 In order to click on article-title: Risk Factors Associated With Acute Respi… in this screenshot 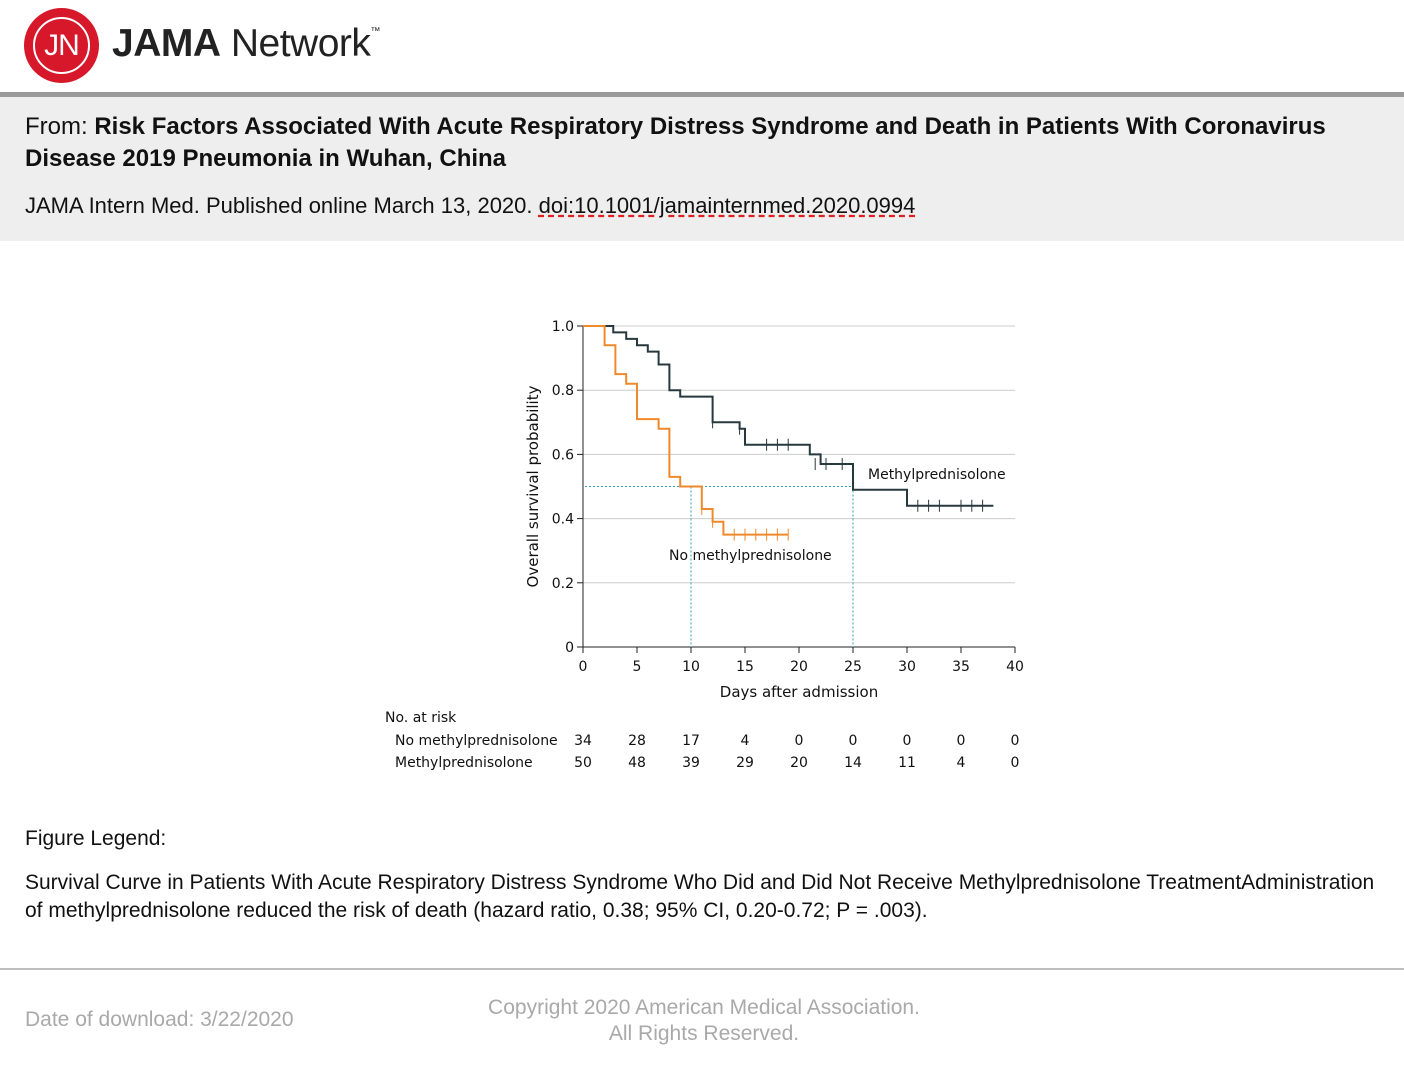, I will do `click(675, 142)`.